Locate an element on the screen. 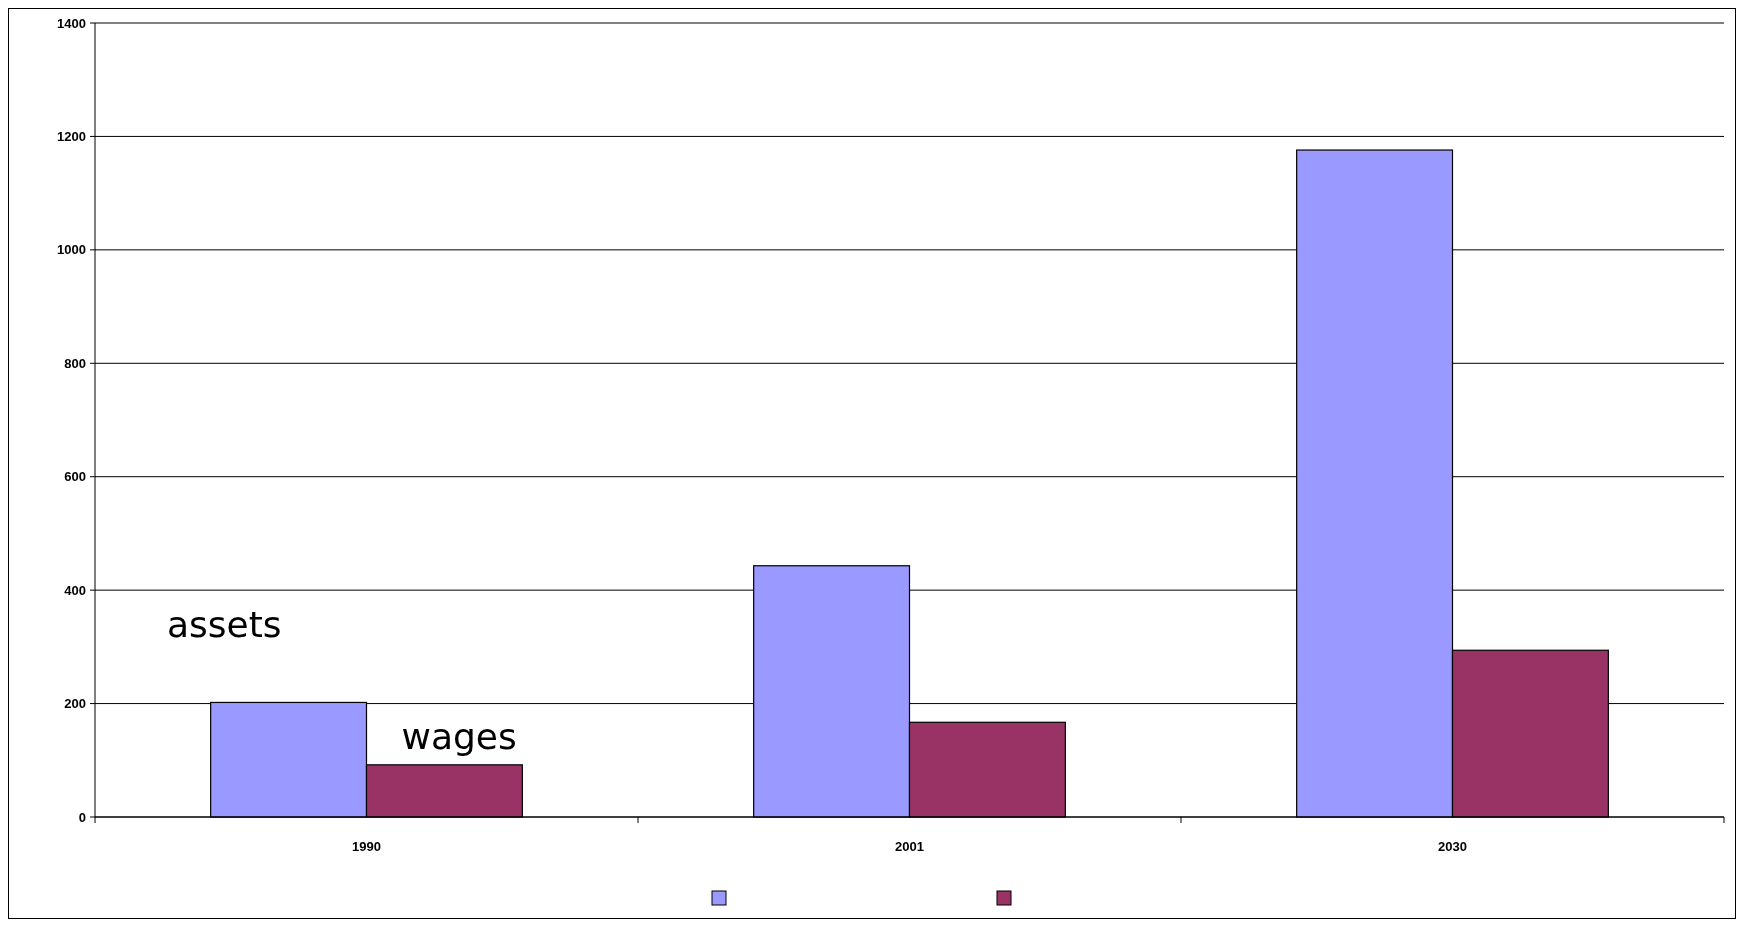 The width and height of the screenshot is (1744, 927). y-tick-label: 400 is located at coordinates (75, 590).